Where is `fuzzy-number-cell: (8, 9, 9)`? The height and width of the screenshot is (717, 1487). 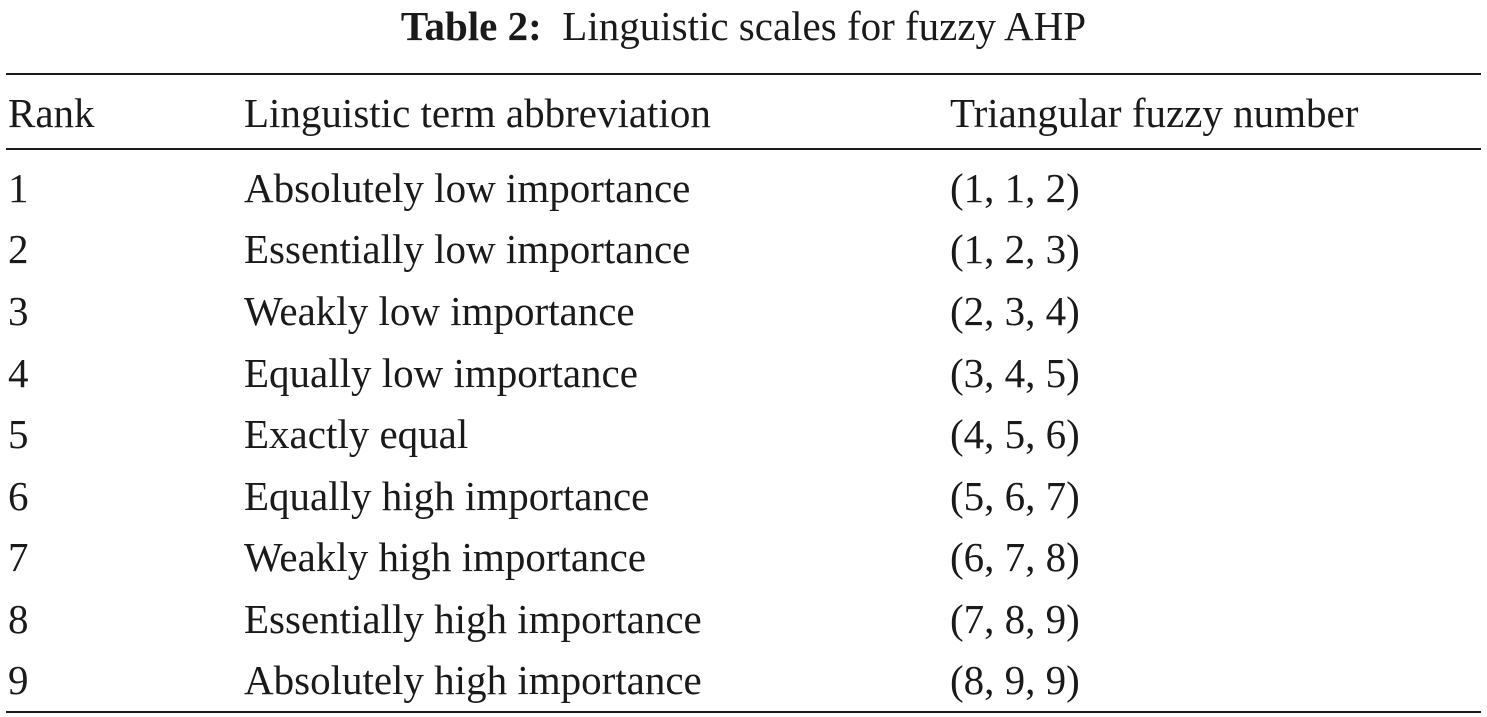 fuzzy-number-cell: (8, 9, 9) is located at coordinates (1015, 680).